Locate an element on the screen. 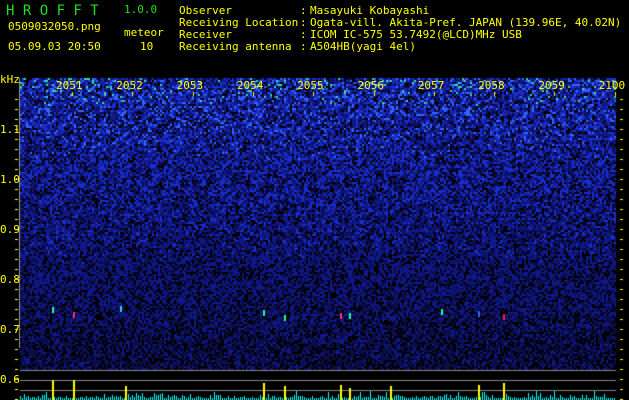 This screenshot has width=629, height=400. x-tick-label: 2057 is located at coordinates (431, 85).